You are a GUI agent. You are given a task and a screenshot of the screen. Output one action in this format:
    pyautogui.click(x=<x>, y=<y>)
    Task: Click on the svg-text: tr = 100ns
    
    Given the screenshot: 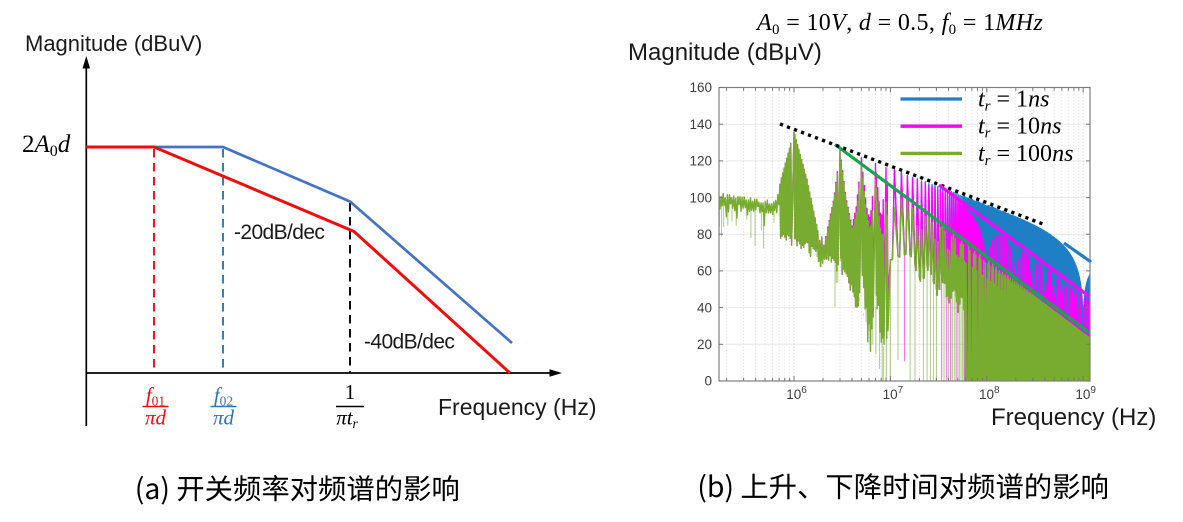 What is the action you would take?
    pyautogui.click(x=1025, y=155)
    